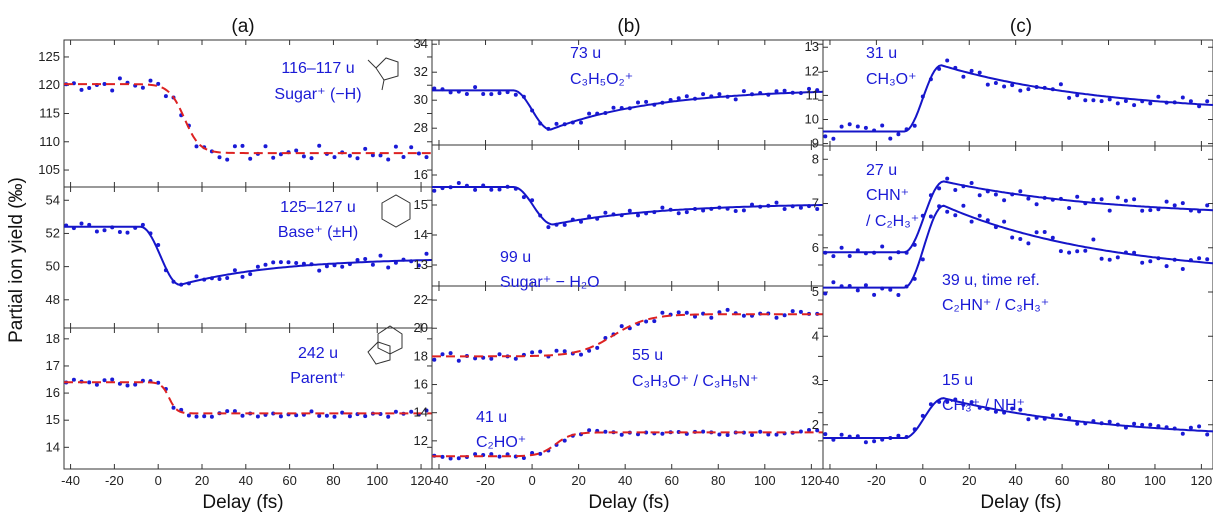  What do you see at coordinates (421, 412) in the screenshot?
I see `y-tick-label: 14` at bounding box center [421, 412].